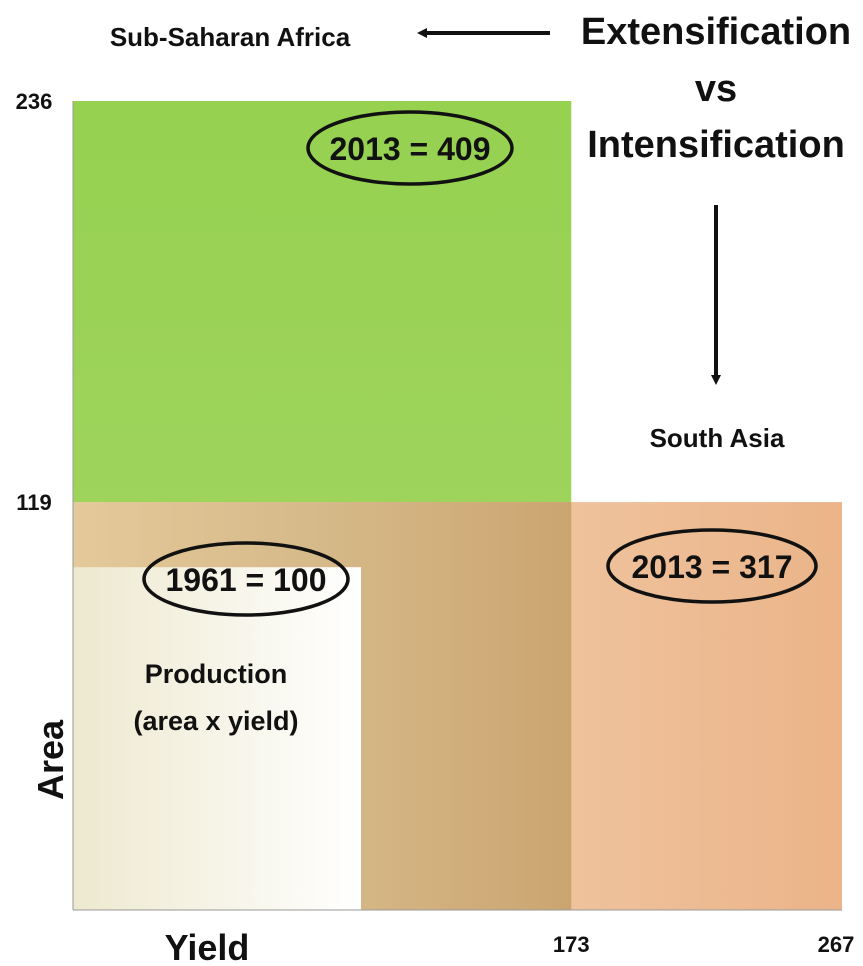 The height and width of the screenshot is (966, 863). What do you see at coordinates (836, 944) in the screenshot?
I see `x-tick-label: 267` at bounding box center [836, 944].